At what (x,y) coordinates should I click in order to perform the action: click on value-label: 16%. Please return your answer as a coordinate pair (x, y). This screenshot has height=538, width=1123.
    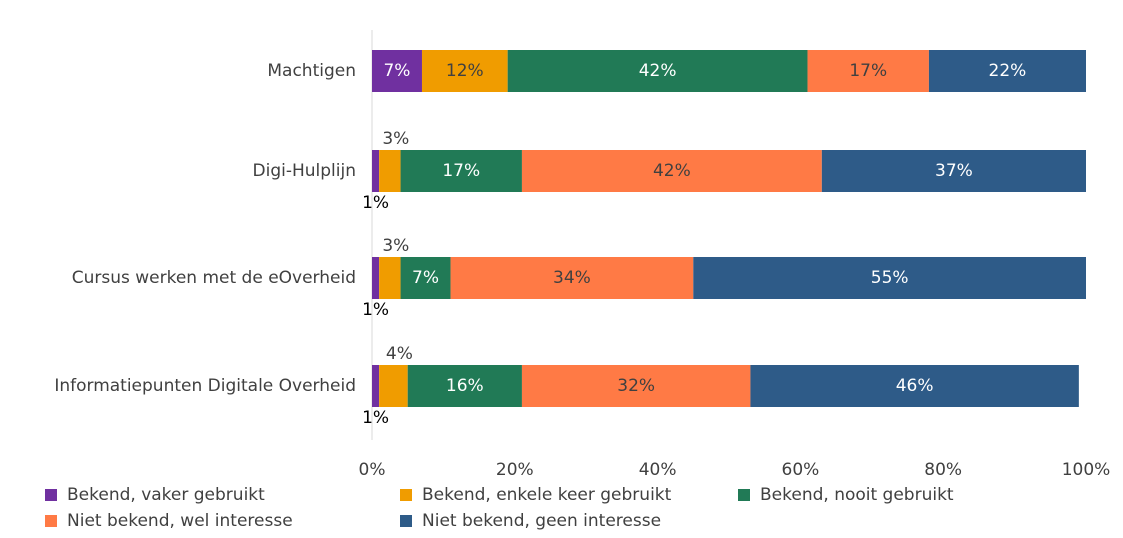
    Looking at the image, I should click on (465, 386).